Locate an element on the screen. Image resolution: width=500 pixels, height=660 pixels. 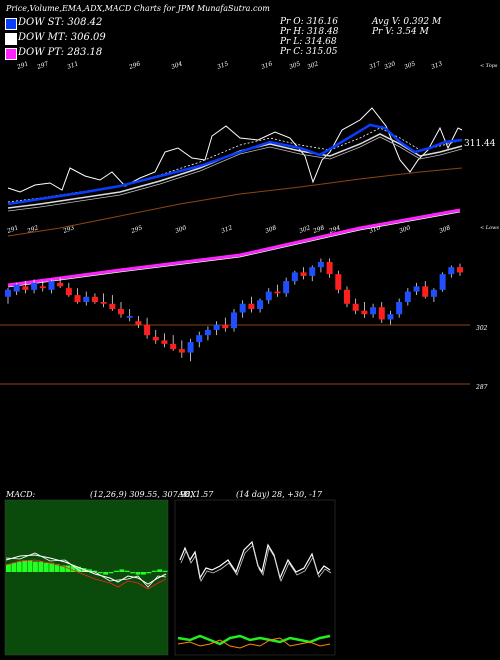
tops-label: < Tops is located at coordinates (489, 66).